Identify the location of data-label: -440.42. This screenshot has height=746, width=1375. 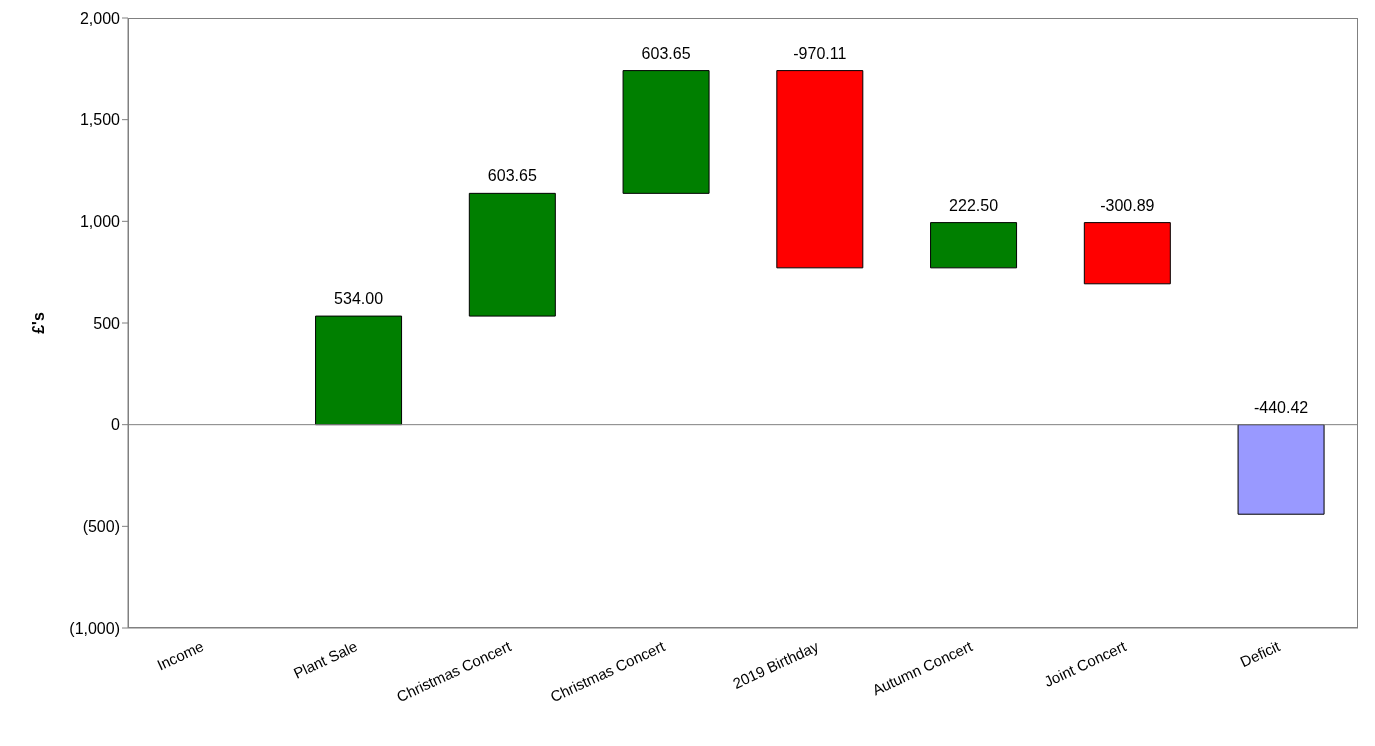
(1281, 407).